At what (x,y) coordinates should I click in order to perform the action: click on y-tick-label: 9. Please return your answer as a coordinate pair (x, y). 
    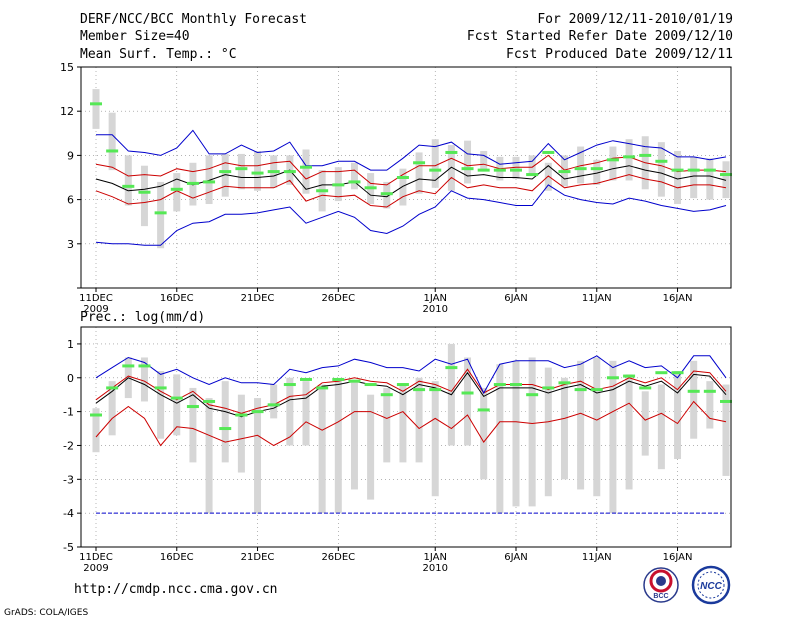
    Looking at the image, I should click on (70, 155).